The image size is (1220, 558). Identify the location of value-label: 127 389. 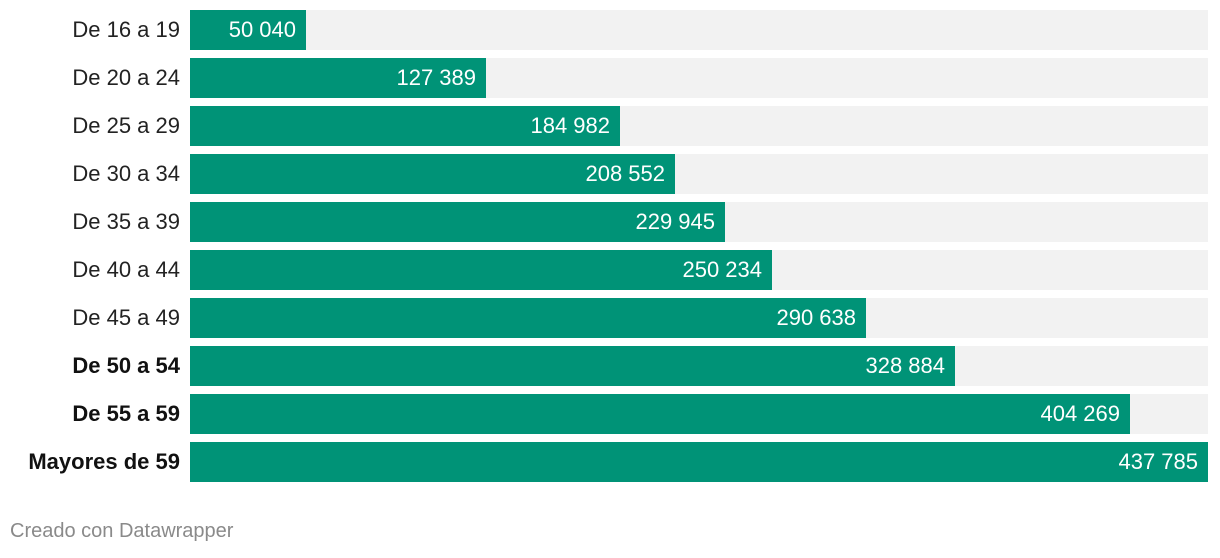
(436, 77).